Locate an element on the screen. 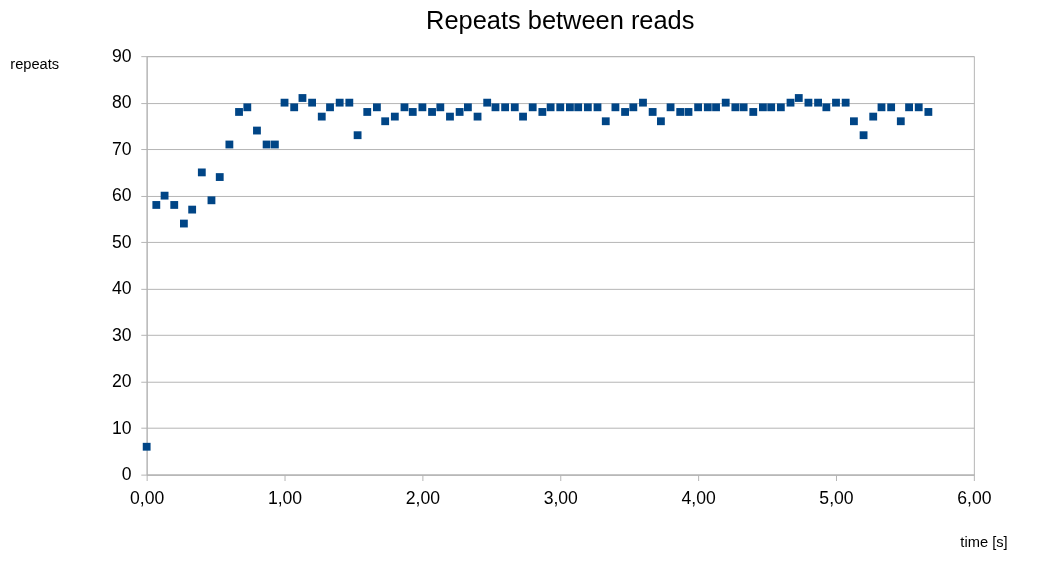 The image size is (1056, 567). y-tick-label: 80 is located at coordinates (121, 102).